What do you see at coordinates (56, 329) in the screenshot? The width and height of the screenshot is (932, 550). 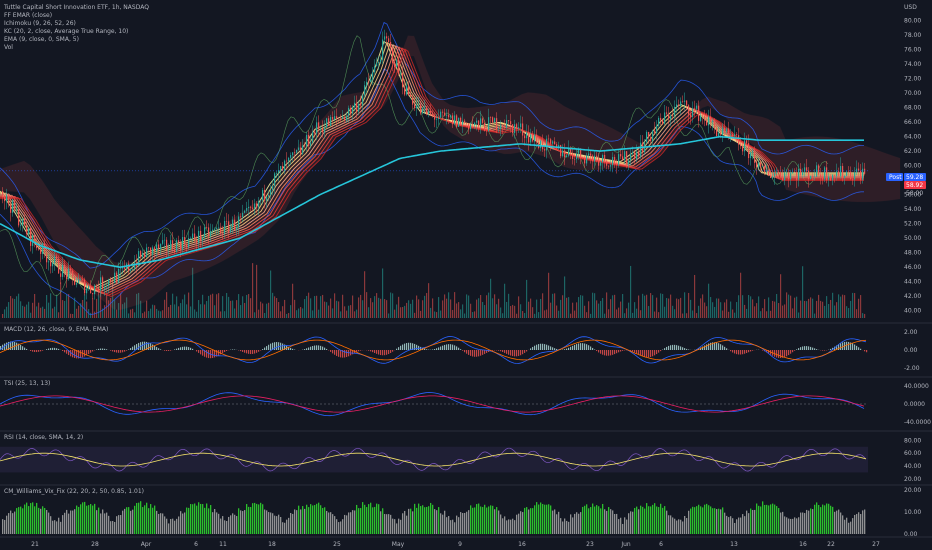 I see `macd-title: MACD (12, 26, close, 9, EMA, EMA)` at bounding box center [56, 329].